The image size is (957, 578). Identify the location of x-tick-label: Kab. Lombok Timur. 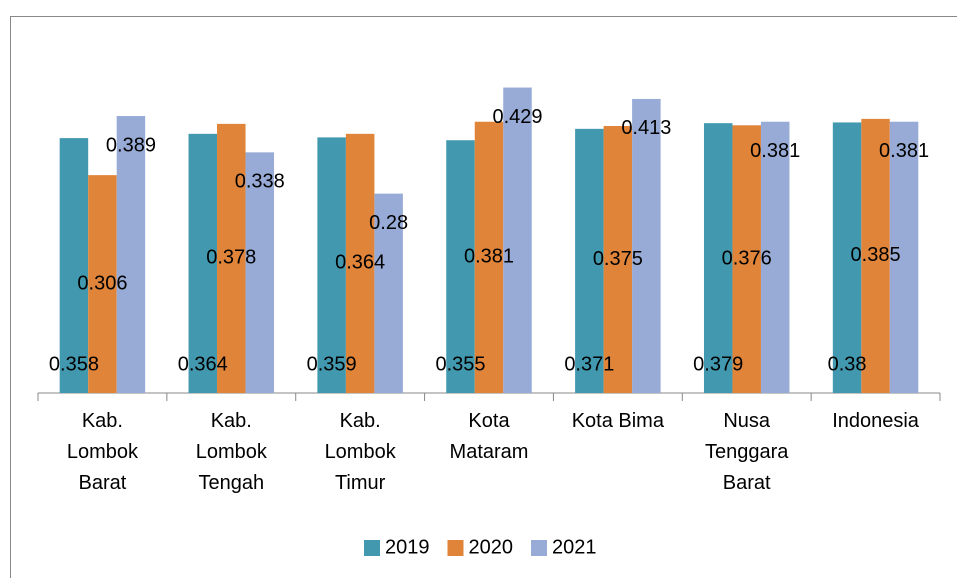
(360, 452).